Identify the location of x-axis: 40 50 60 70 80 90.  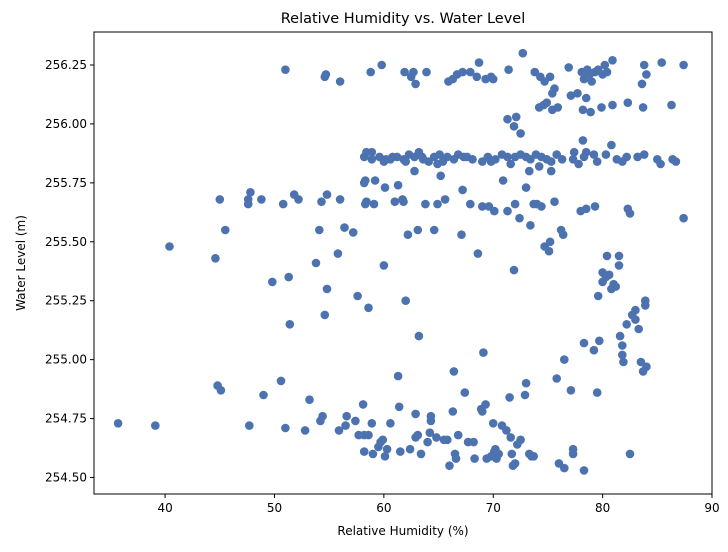
(438, 504).